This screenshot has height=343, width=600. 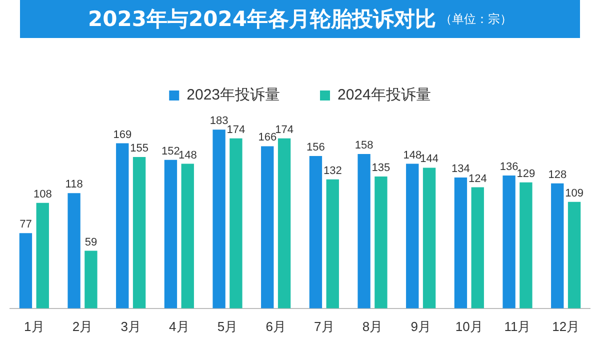 What do you see at coordinates (420, 326) in the screenshot?
I see `x-tick-label: 9月` at bounding box center [420, 326].